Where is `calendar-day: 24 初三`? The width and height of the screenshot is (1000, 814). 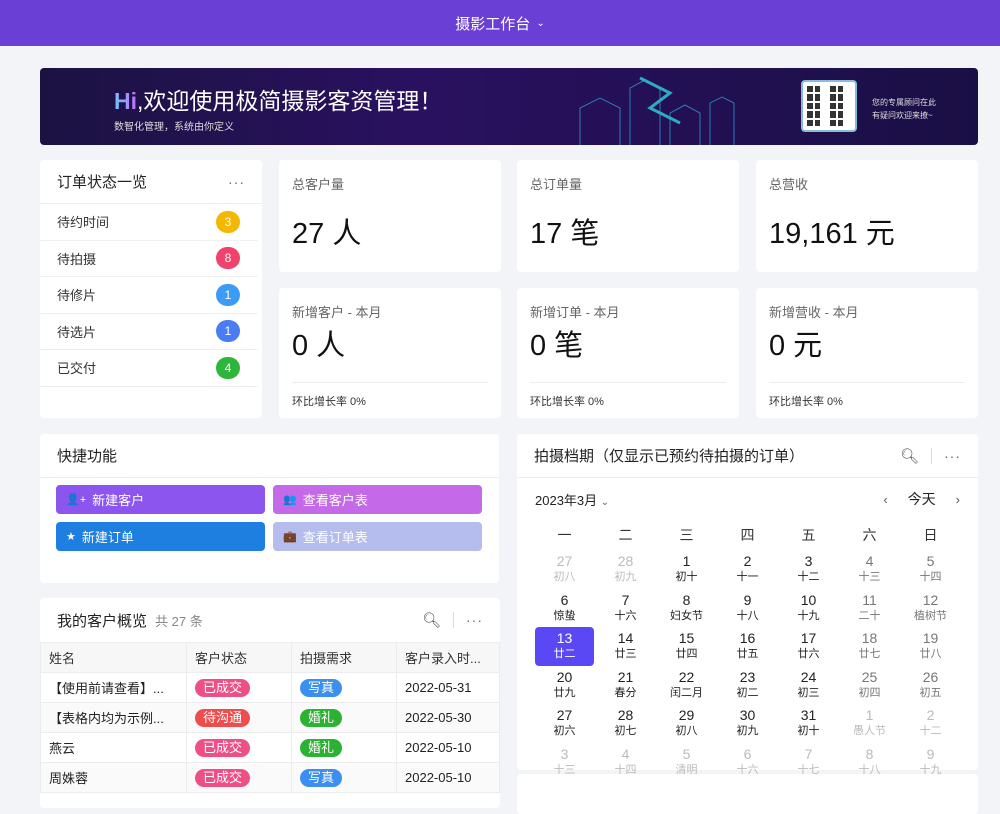 calendar-day: 24 初三 is located at coordinates (808, 685).